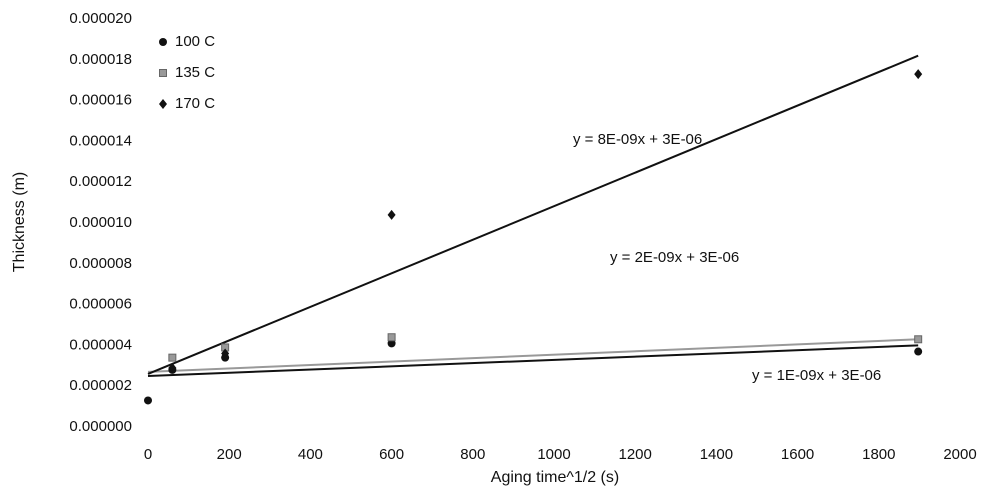 Image resolution: width=992 pixels, height=492 pixels. I want to click on x-tick-label: 1600, so click(797, 454).